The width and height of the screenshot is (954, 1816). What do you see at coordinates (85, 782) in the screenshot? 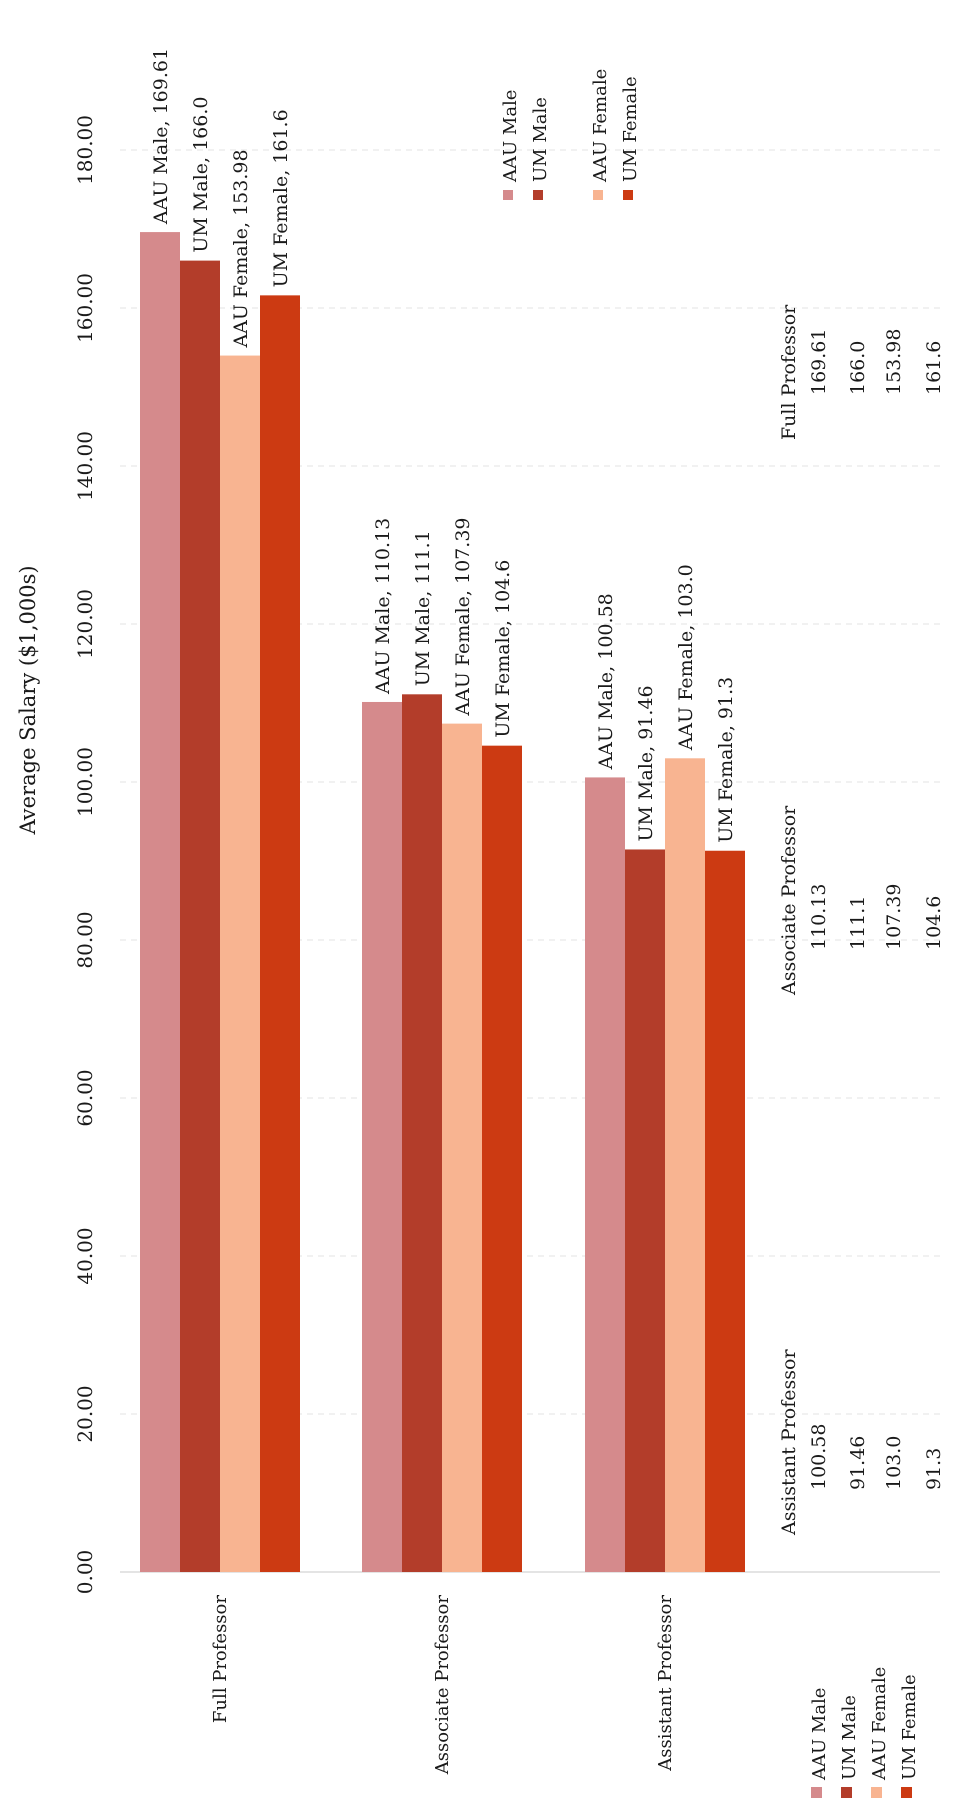
I see `y-tick-label: 100.00` at bounding box center [85, 782].